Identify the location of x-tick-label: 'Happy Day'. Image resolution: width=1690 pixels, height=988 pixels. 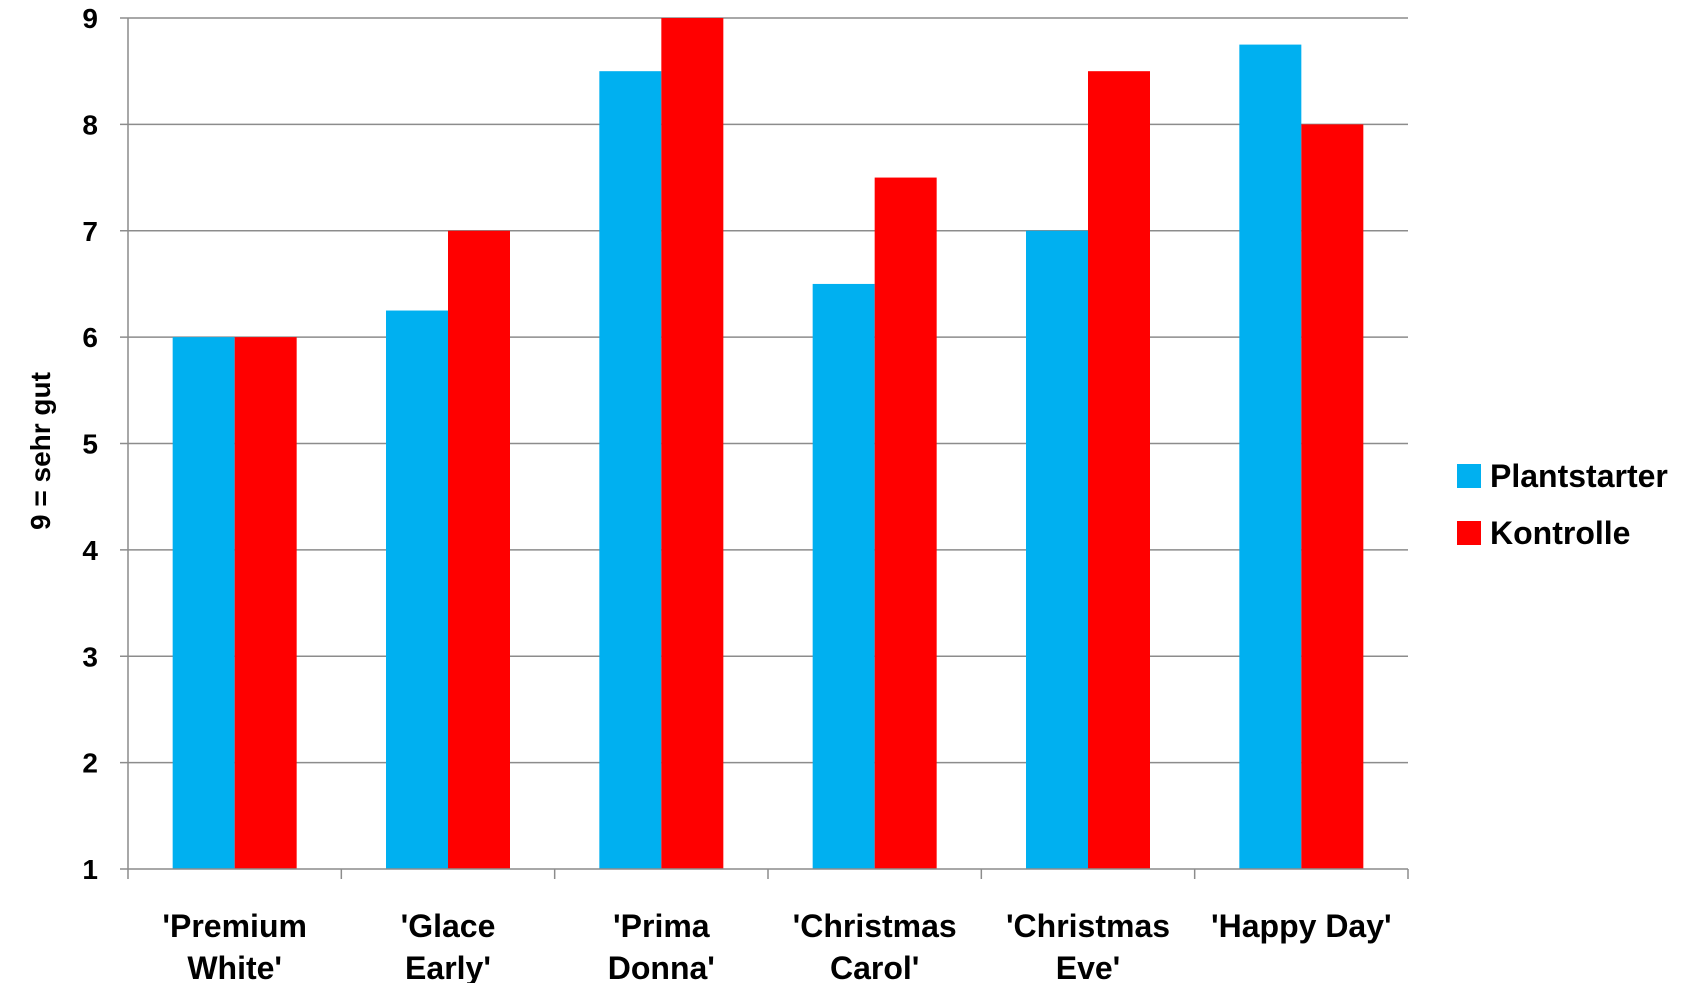
(1301, 926).